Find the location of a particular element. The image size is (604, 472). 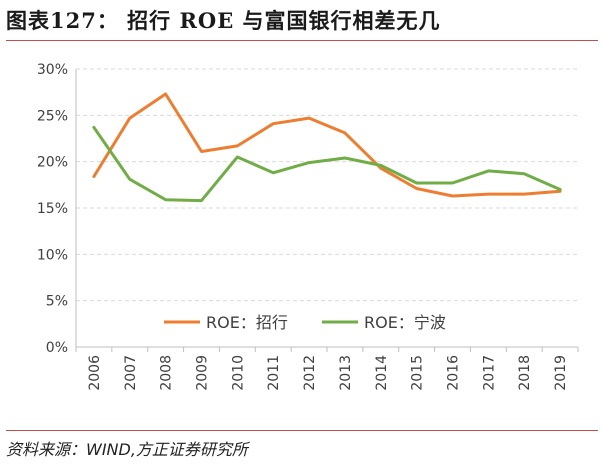

x-tick-label: 2009 is located at coordinates (203, 373).